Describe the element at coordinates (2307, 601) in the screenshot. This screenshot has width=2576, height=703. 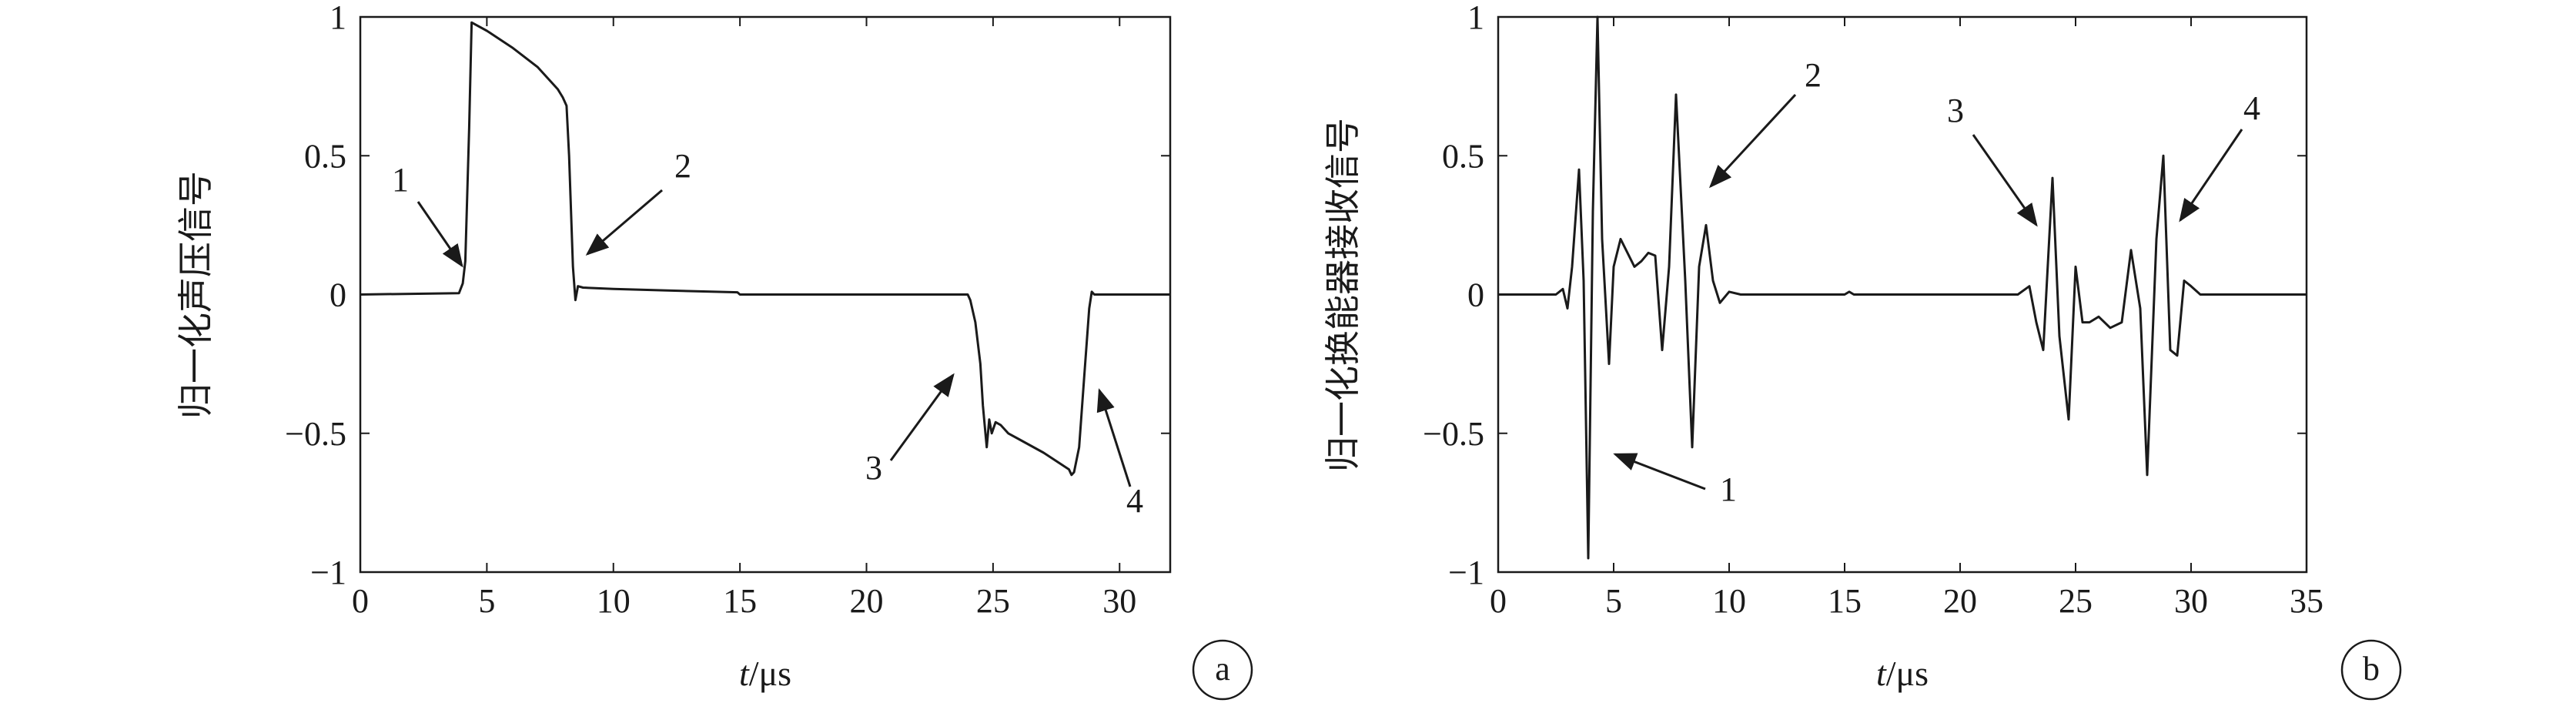
I see `x-tick-label: 35` at that location.